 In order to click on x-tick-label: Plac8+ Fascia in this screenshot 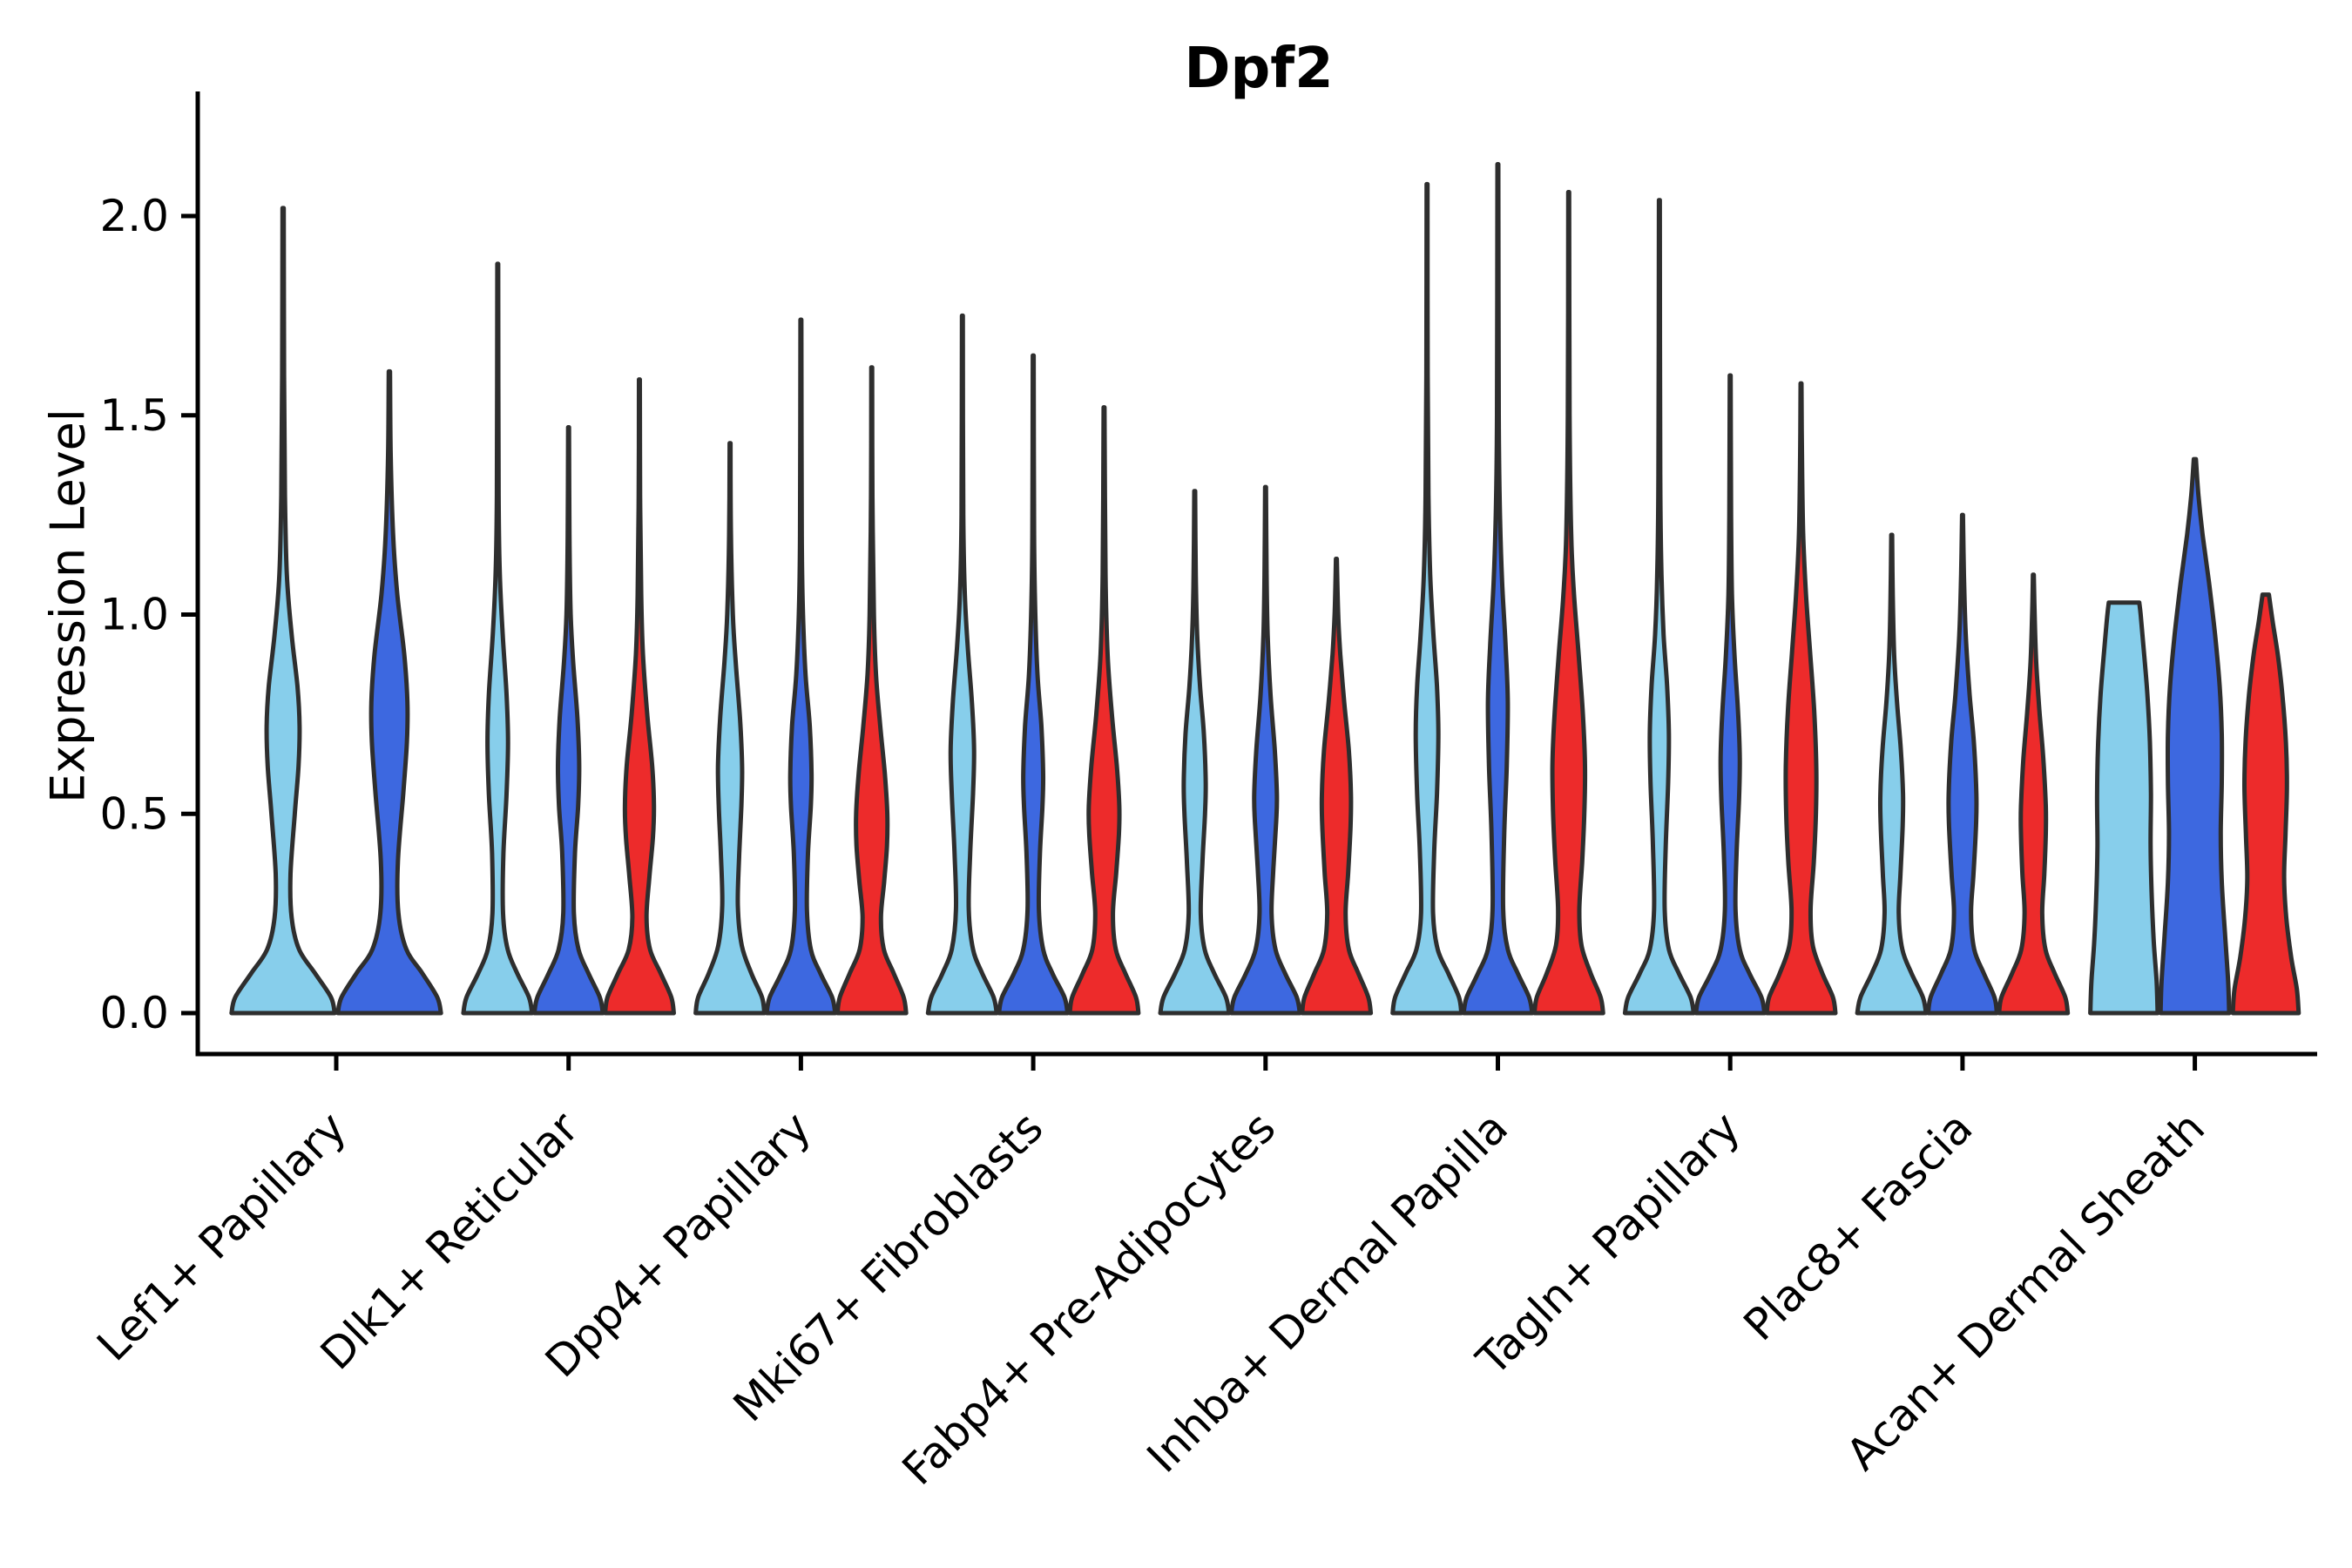, I will do `click(1859, 1226)`.